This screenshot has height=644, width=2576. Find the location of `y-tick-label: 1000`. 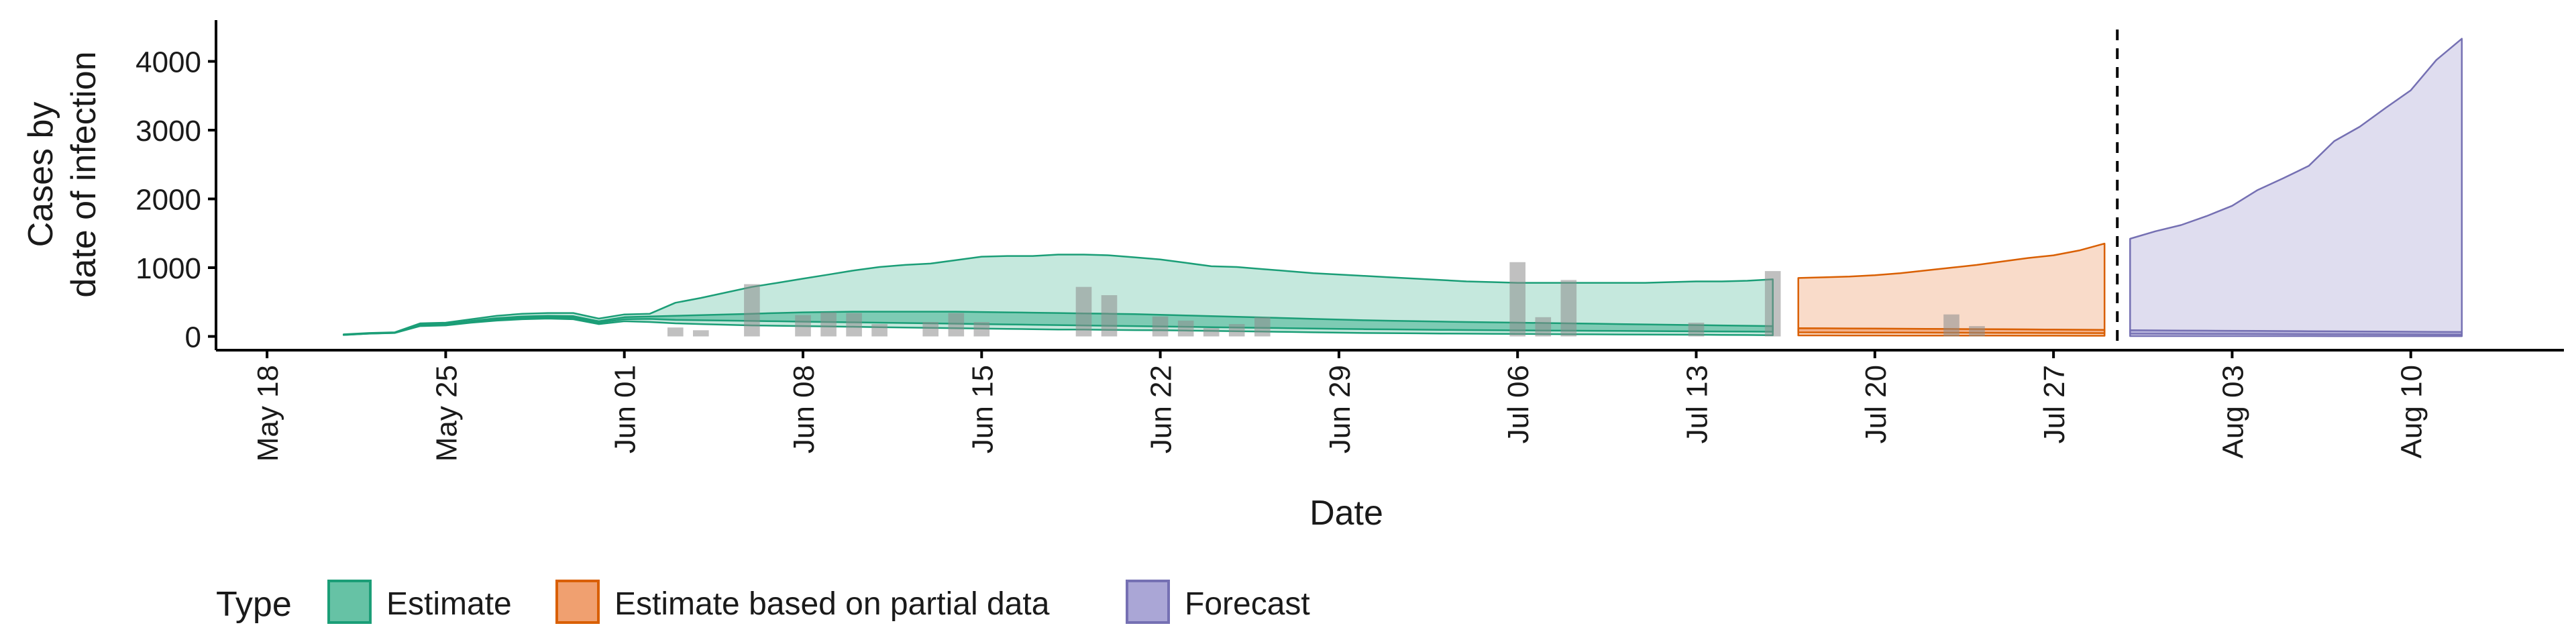

y-tick-label: 1000 is located at coordinates (168, 268).